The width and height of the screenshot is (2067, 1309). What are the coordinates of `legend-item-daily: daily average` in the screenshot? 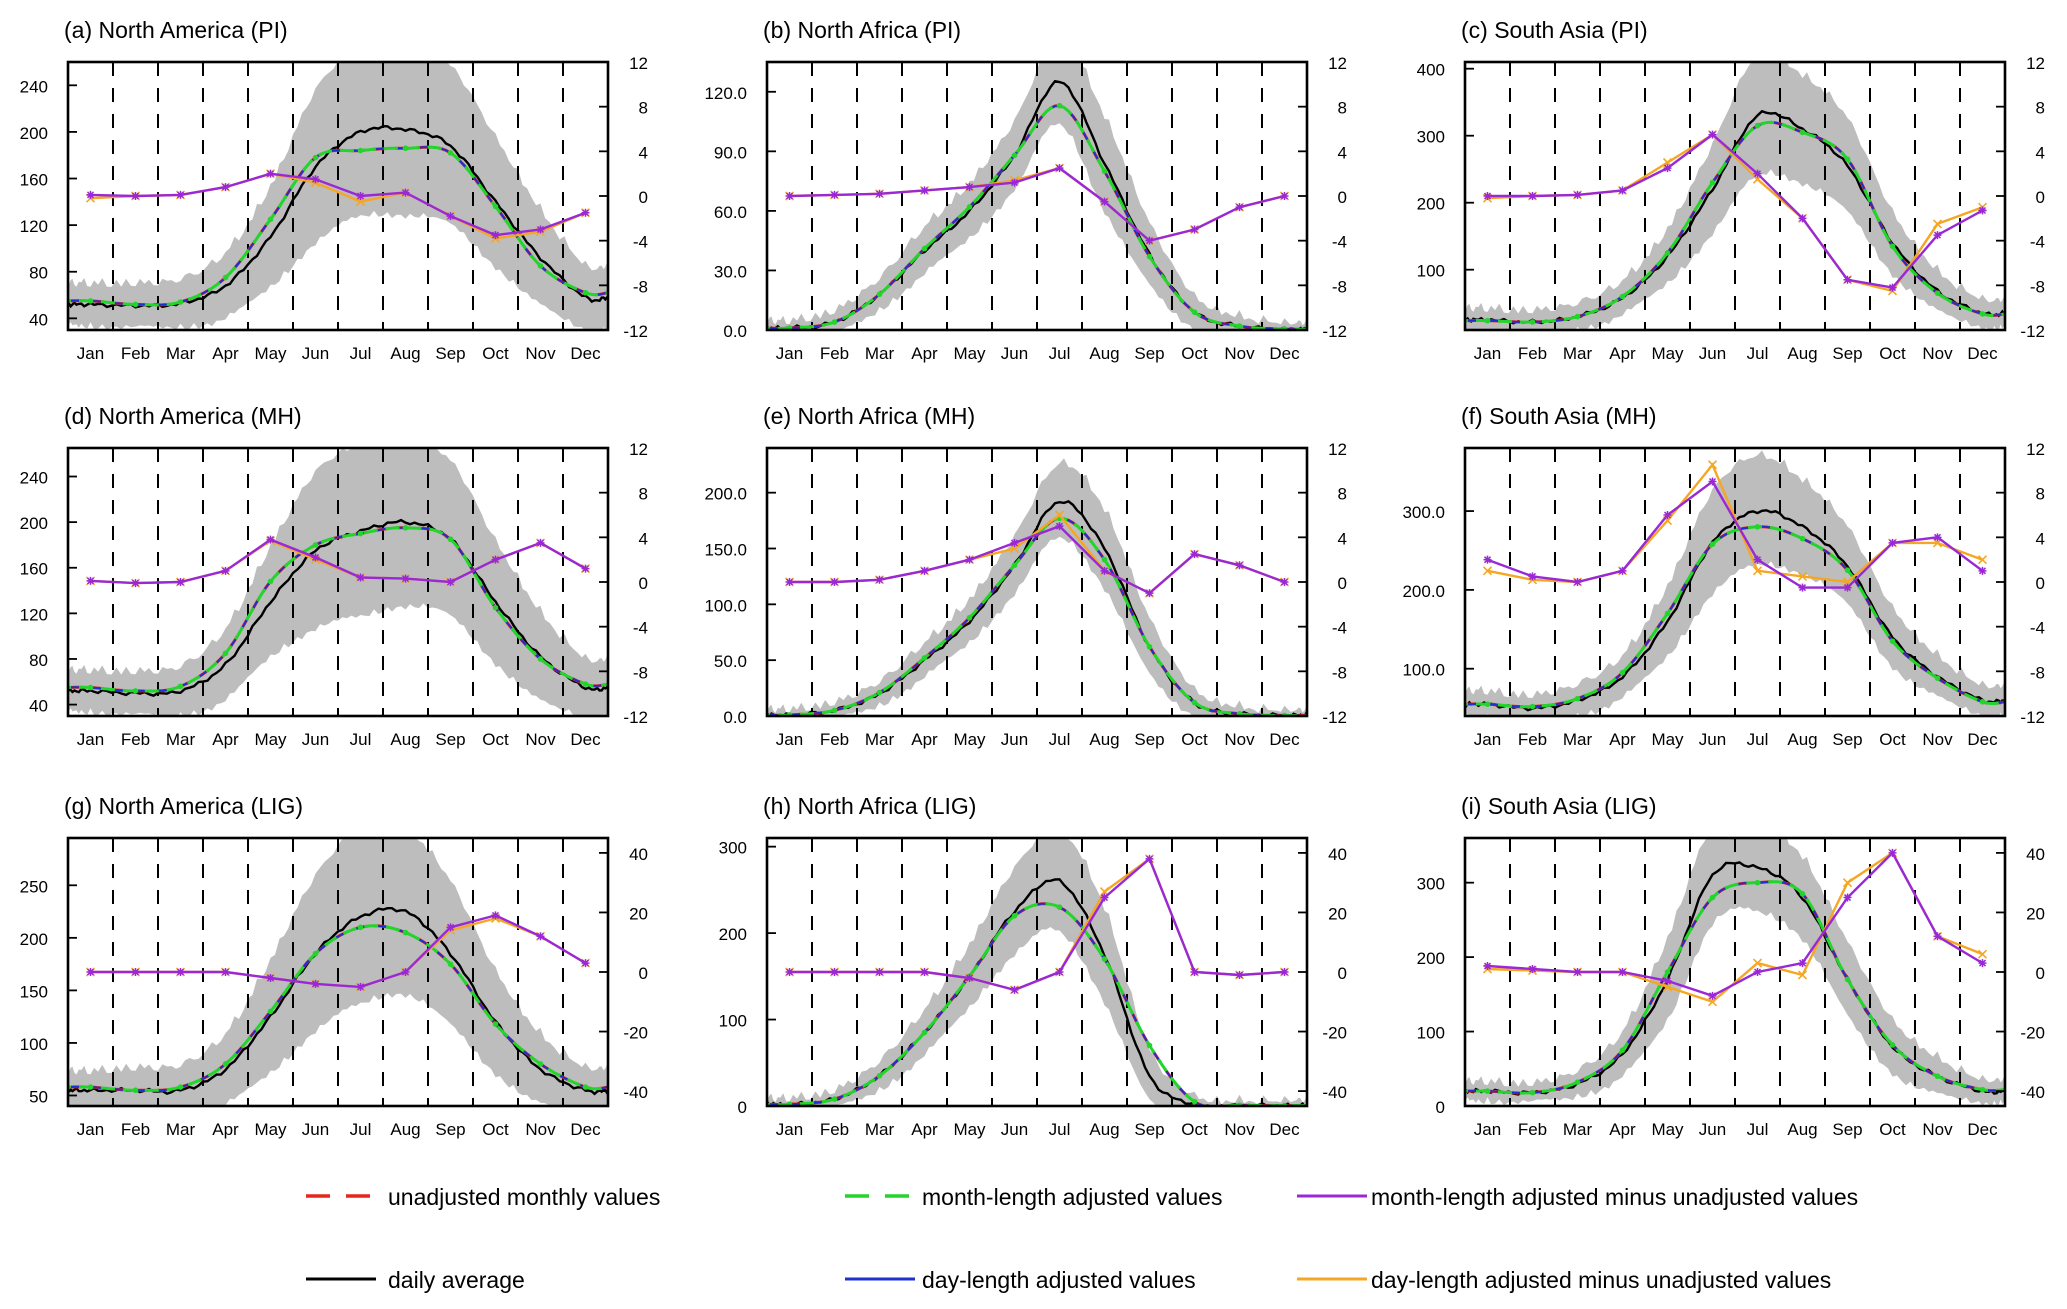 It's located at (415, 1280).